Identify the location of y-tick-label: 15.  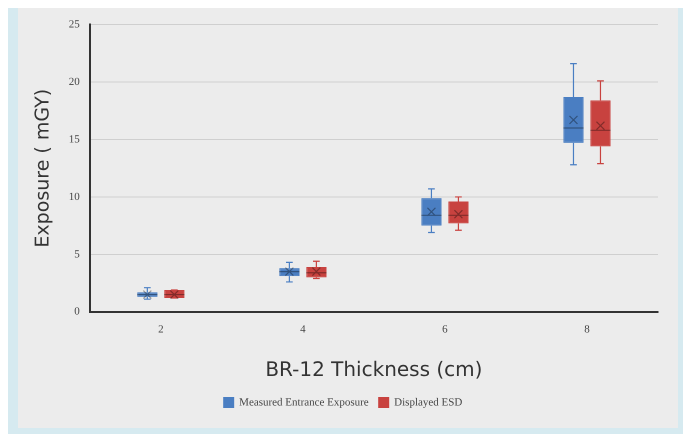
(74, 139).